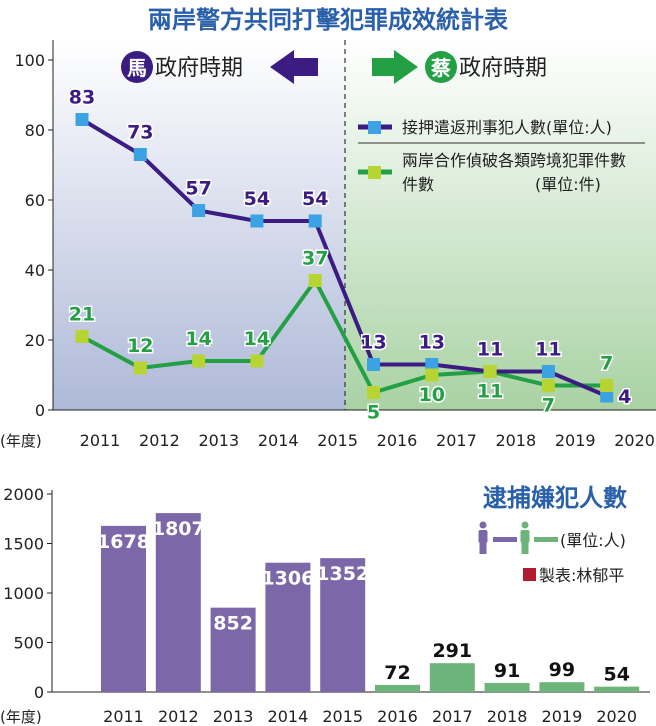 Image resolution: width=656 pixels, height=726 pixels. Describe the element at coordinates (483, 536) in the screenshot. I see `person-icon-purple-body` at that location.